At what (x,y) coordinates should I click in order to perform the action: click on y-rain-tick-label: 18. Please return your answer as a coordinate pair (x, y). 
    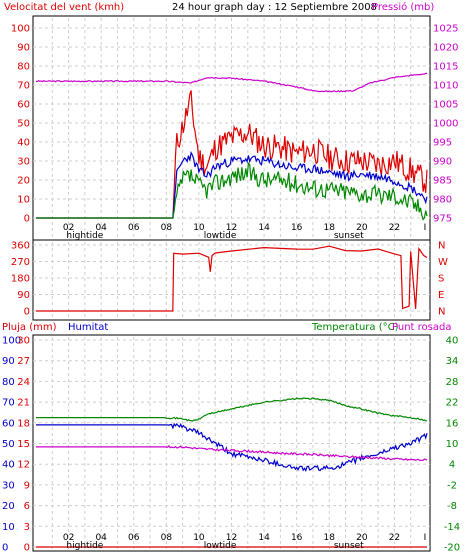
    Looking at the image, I should click on (23, 423).